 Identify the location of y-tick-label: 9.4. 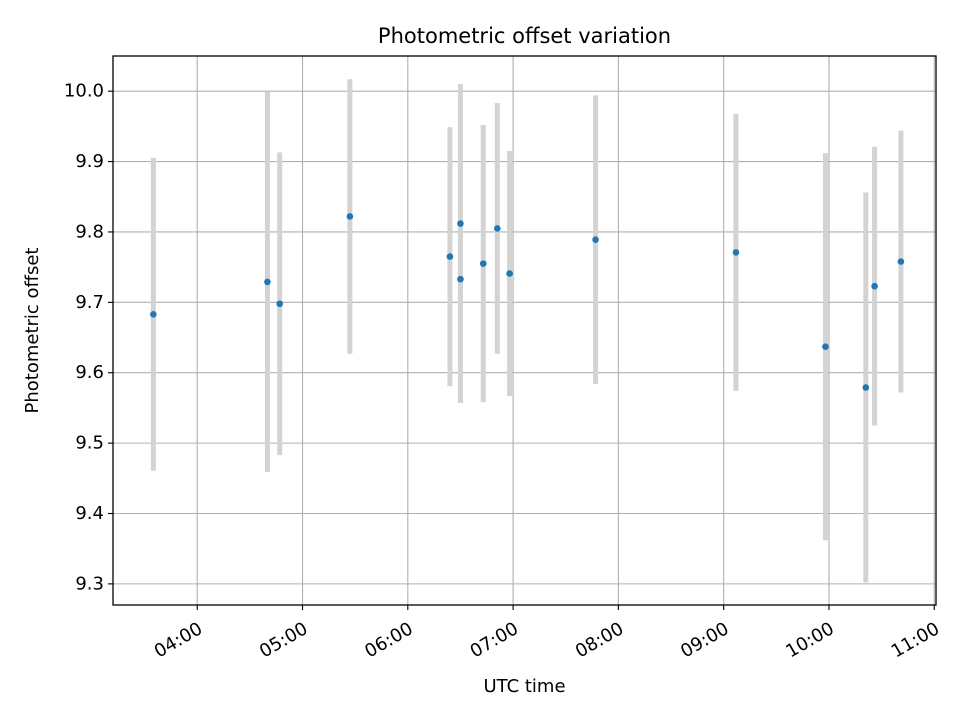
(89, 513).